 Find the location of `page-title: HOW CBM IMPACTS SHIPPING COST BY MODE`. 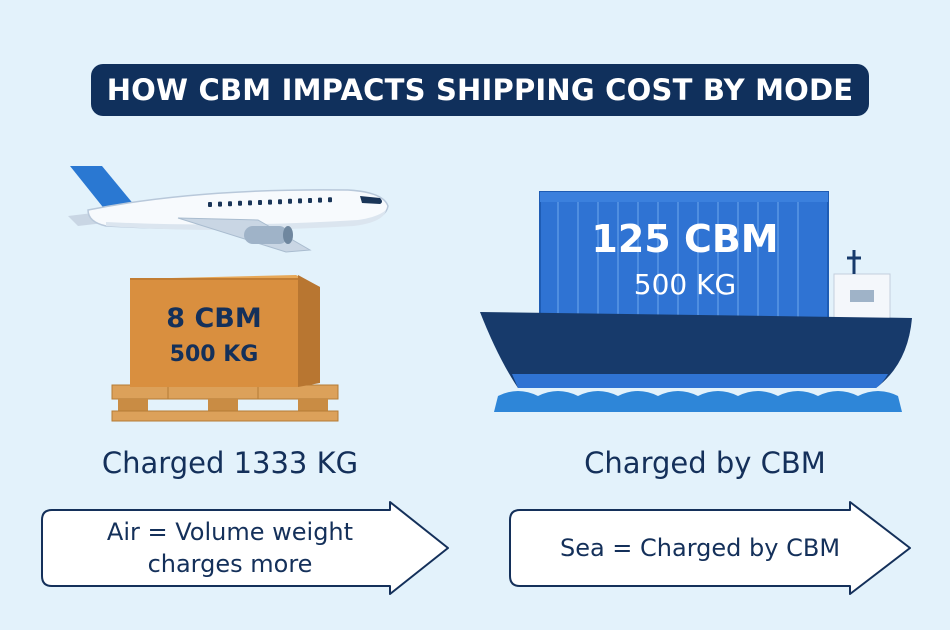

page-title: HOW CBM IMPACTS SHIPPING COST BY MODE is located at coordinates (480, 90).